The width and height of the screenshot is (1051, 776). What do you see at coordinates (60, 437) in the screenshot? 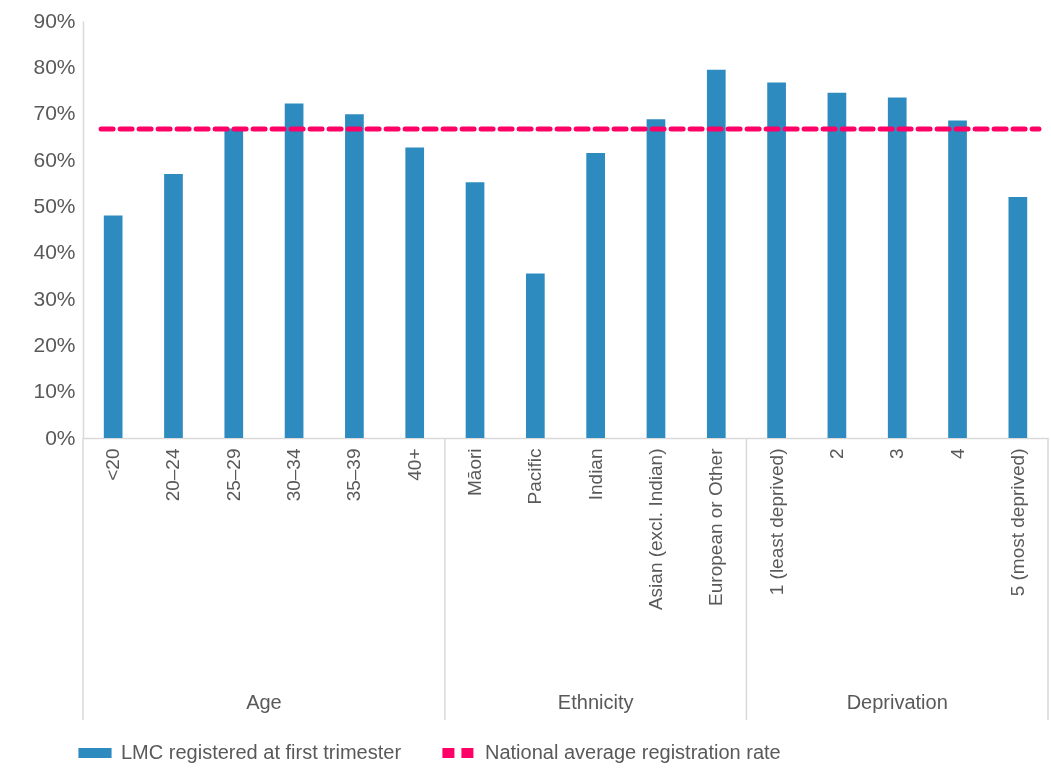
I see `y-tick-label: 0%` at bounding box center [60, 437].